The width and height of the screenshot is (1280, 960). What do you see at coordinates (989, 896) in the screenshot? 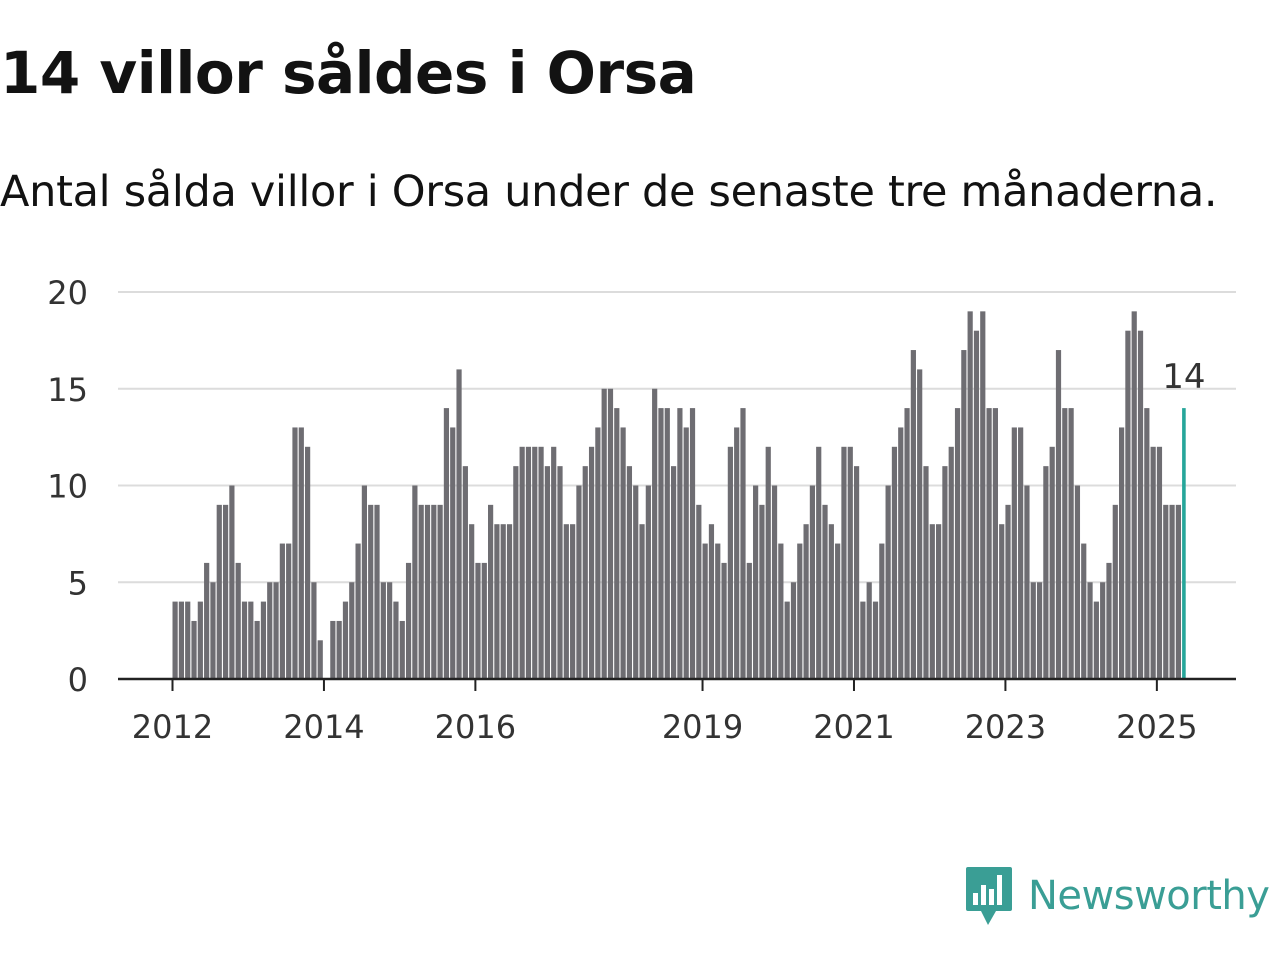
I see `newsworthy-logo-icon` at bounding box center [989, 896].